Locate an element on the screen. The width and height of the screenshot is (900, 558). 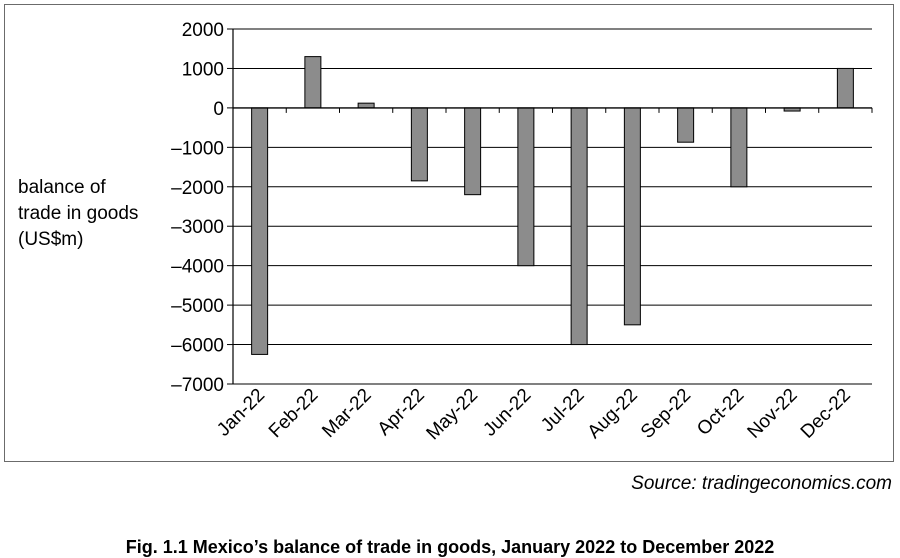
x-tick-label: Oct-22 is located at coordinates (720, 412).